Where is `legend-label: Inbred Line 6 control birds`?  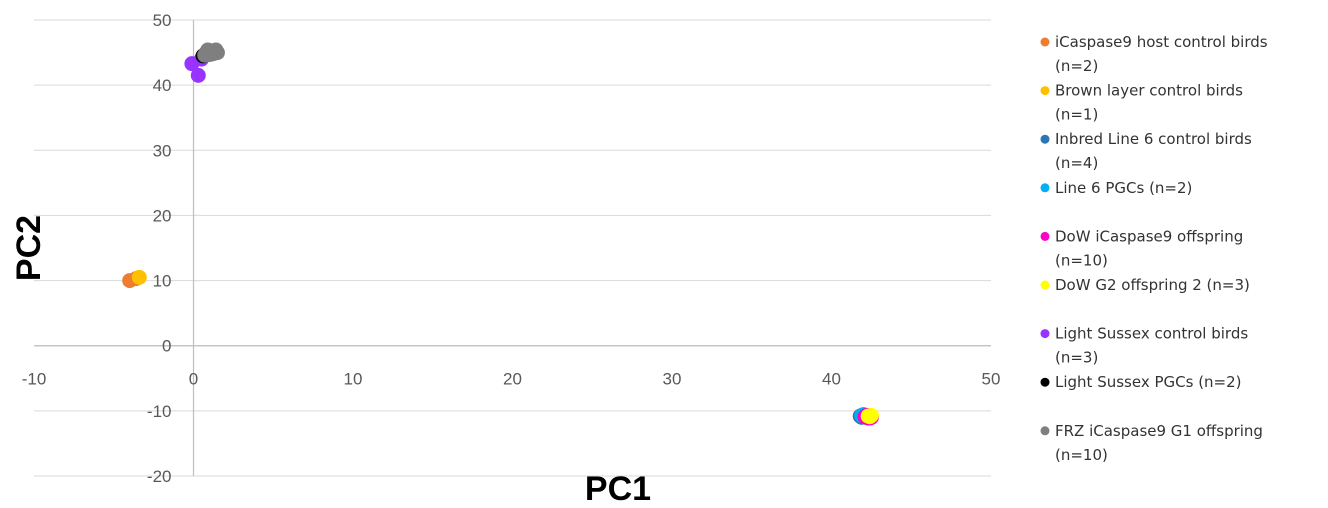 legend-label: Inbred Line 6 control birds is located at coordinates (1153, 139).